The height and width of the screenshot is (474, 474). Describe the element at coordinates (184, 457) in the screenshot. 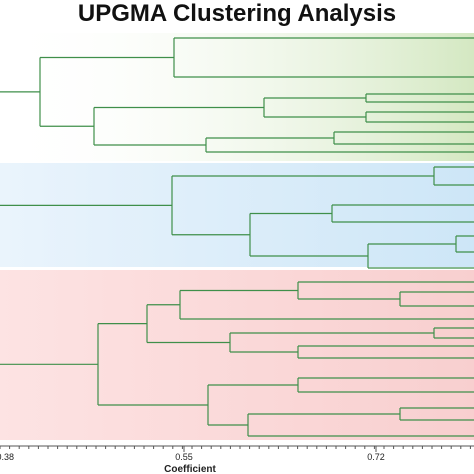

I see `x-tick-label-middle: 0.55` at that location.